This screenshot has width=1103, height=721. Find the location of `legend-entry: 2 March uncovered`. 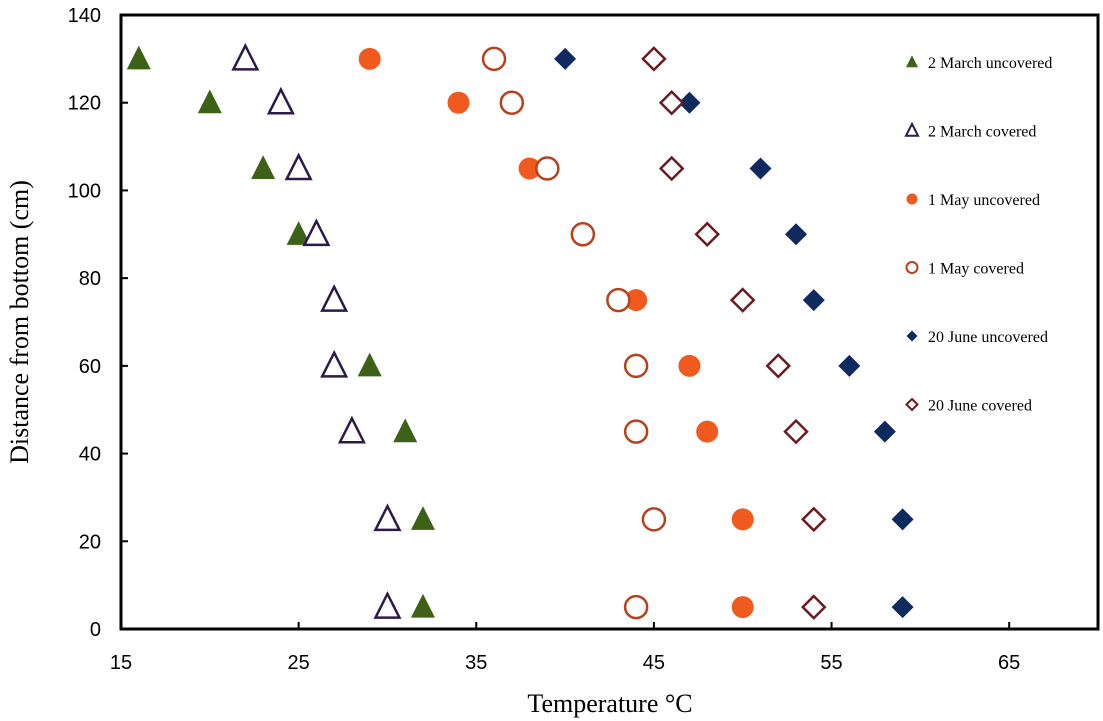

legend-entry: 2 March uncovered is located at coordinates (979, 63).